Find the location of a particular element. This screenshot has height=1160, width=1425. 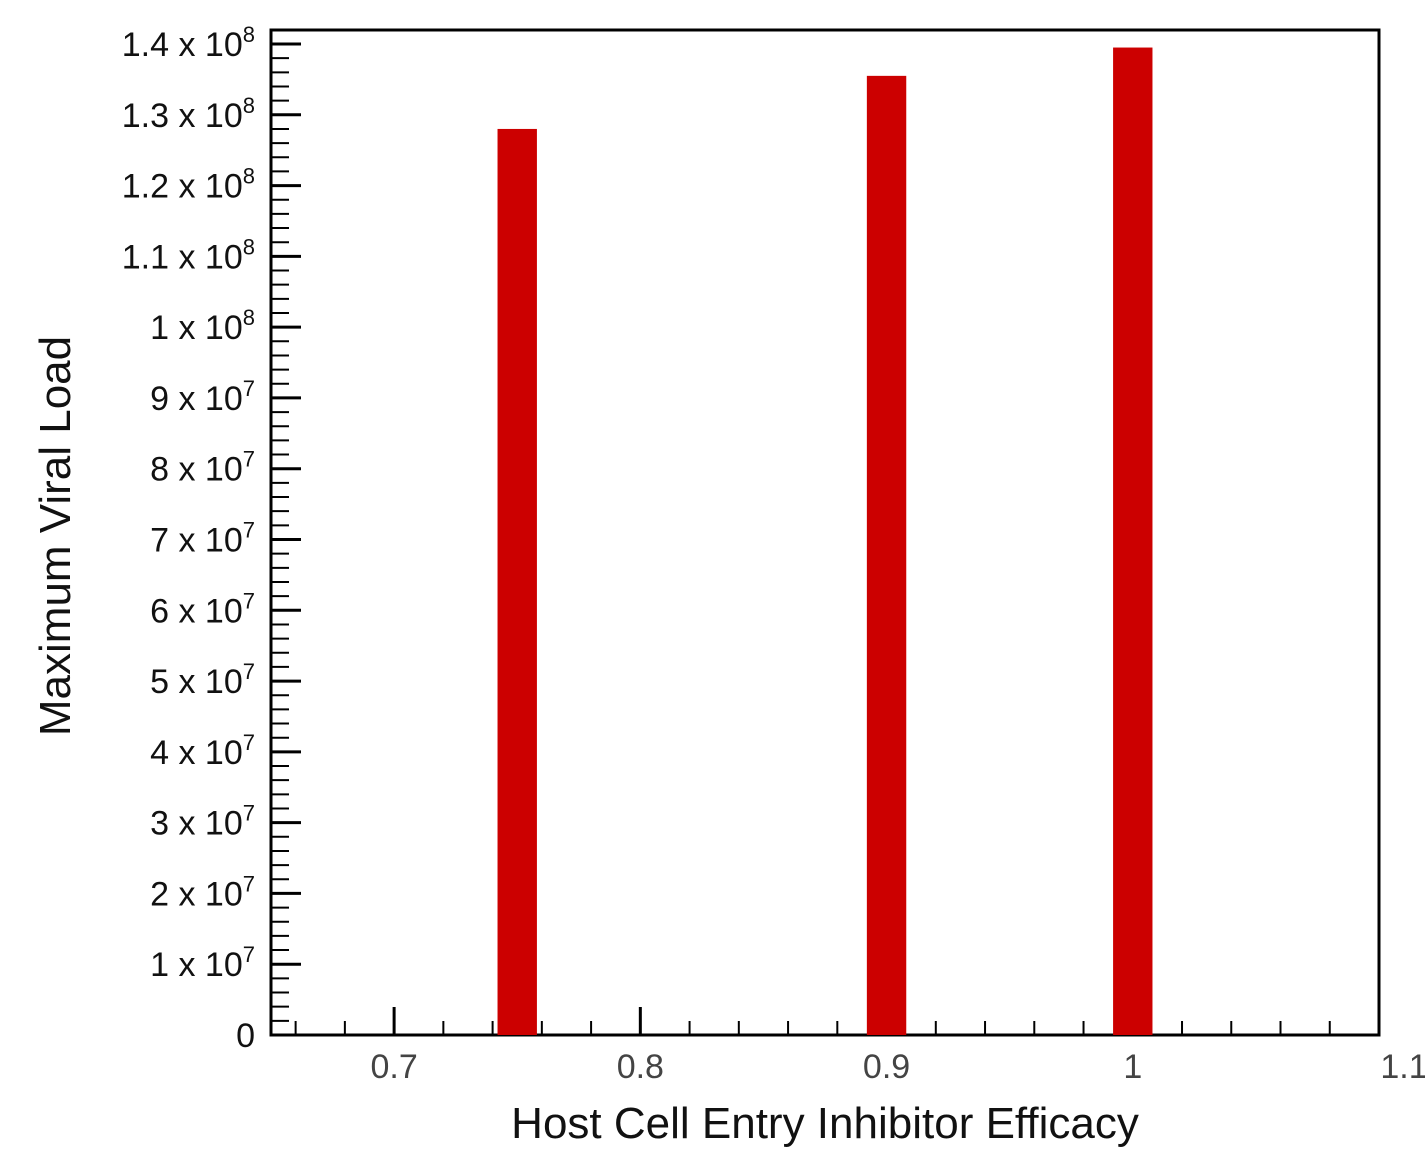

y-axis-title: Maximum Viral Load is located at coordinates (55, 536).